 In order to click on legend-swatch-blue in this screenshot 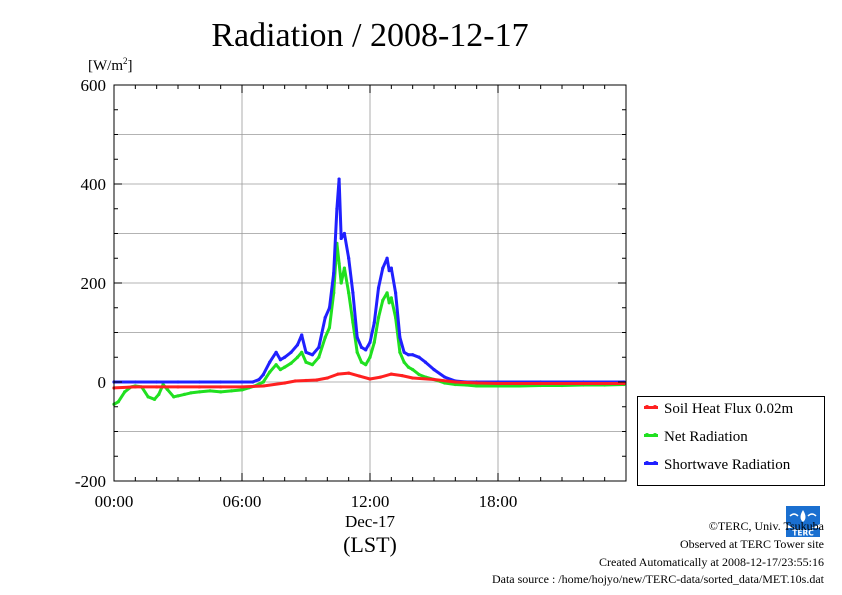, I will do `click(651, 463)`.